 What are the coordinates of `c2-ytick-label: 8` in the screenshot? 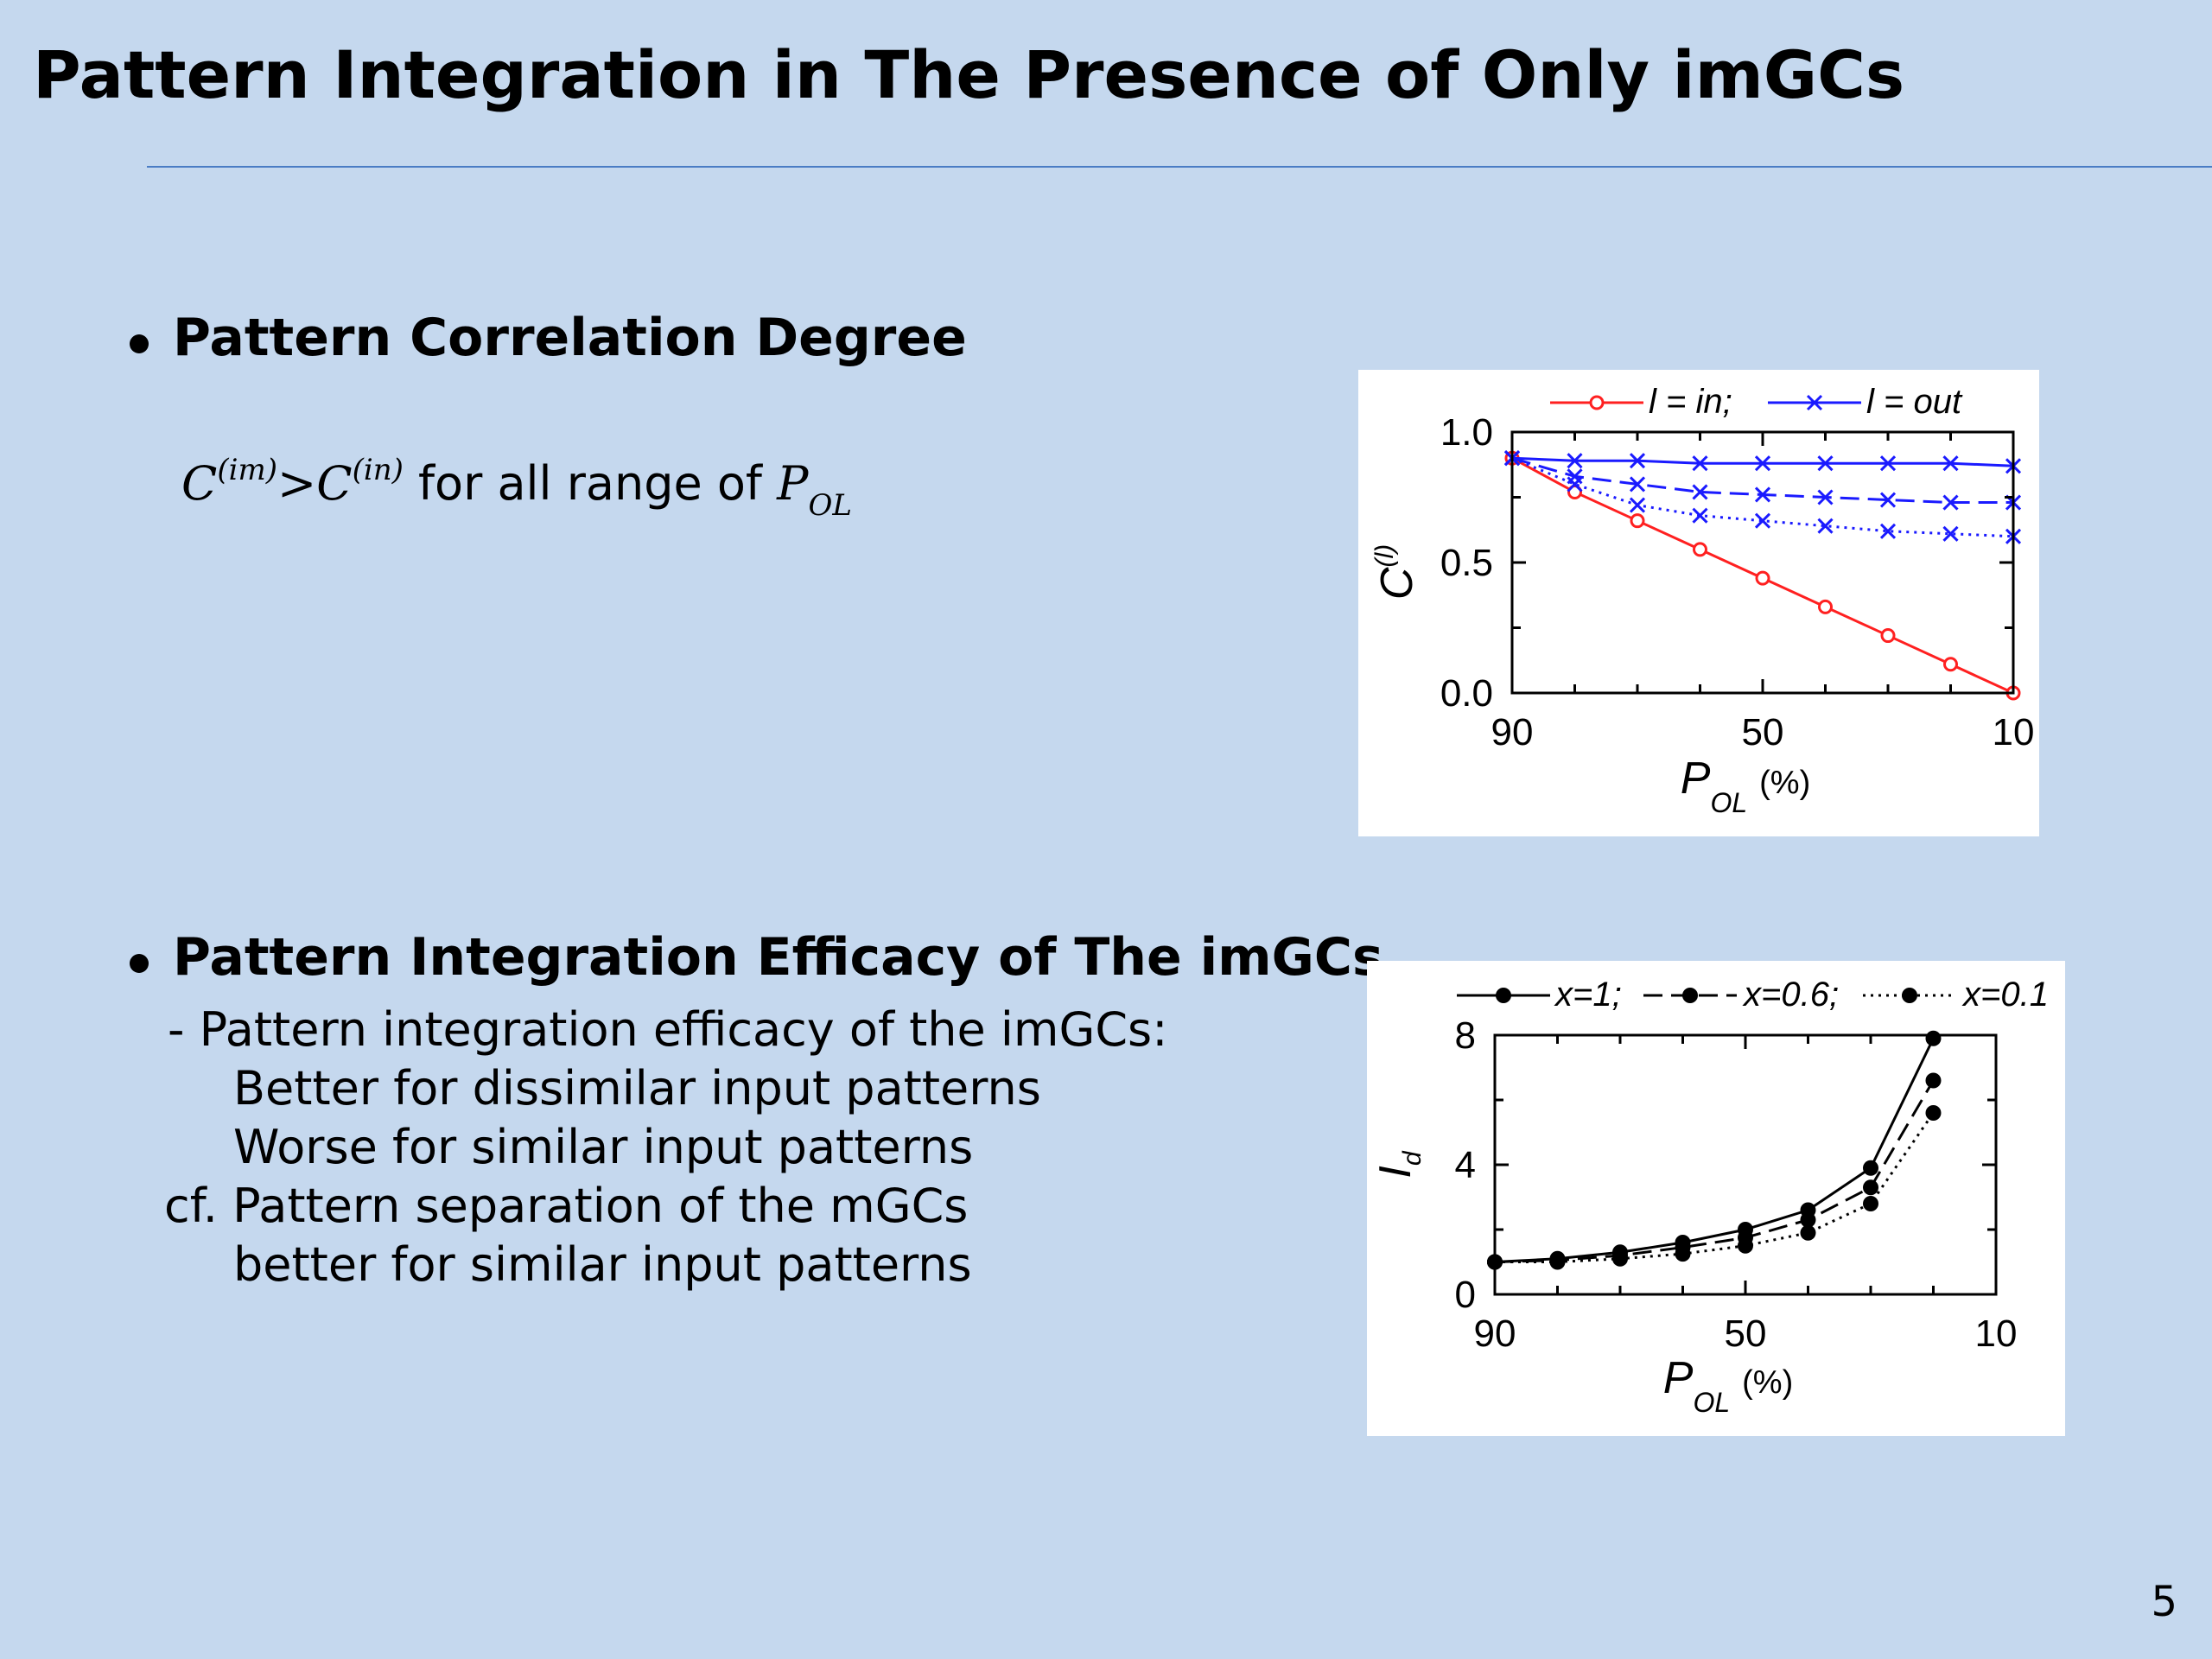 It's located at (1465, 1035).